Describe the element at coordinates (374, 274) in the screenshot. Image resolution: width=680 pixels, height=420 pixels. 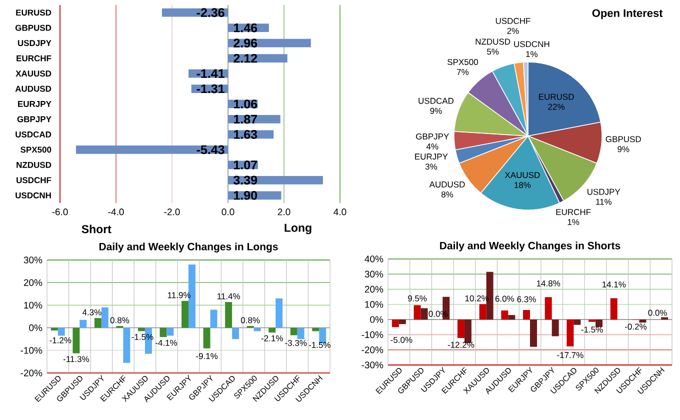
I see `y-tick-label: 30%` at that location.